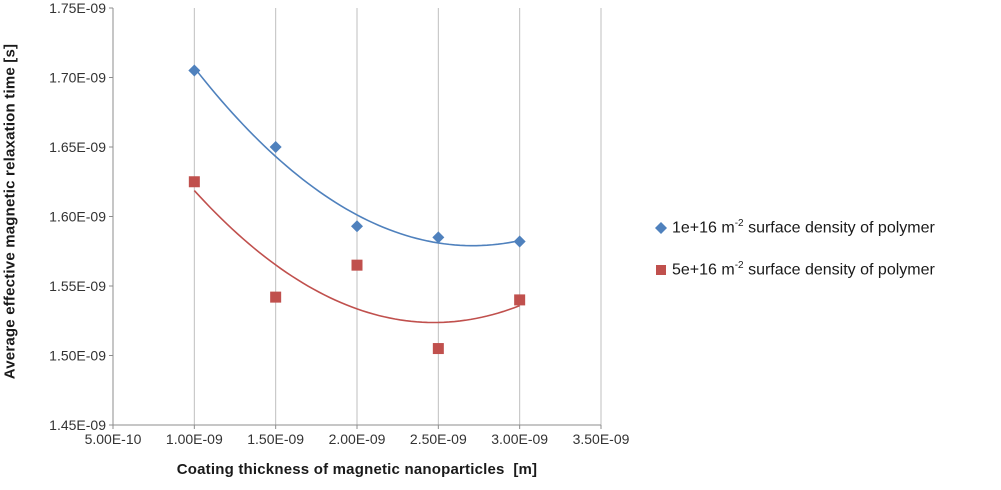  What do you see at coordinates (601, 439) in the screenshot?
I see `svg-text: 3.50E-09` at bounding box center [601, 439].